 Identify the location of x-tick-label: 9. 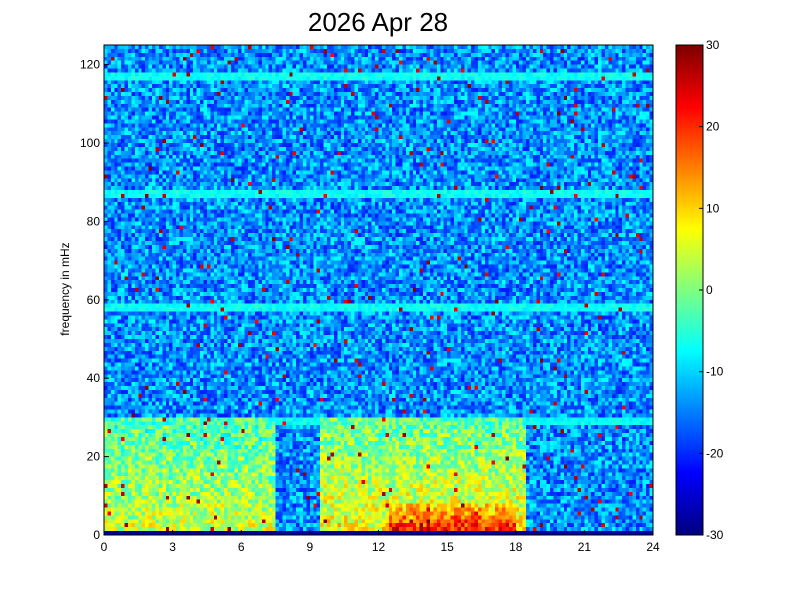
(310, 547).